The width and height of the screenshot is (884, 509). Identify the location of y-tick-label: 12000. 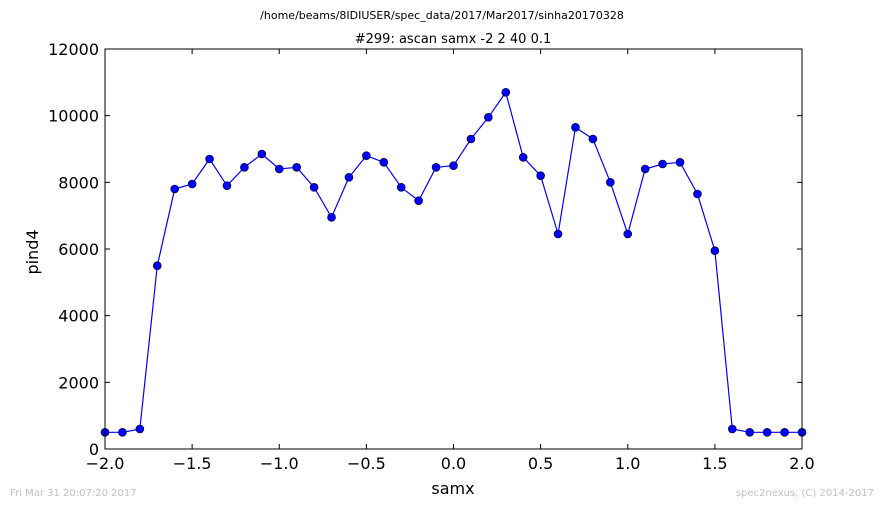
(73, 49).